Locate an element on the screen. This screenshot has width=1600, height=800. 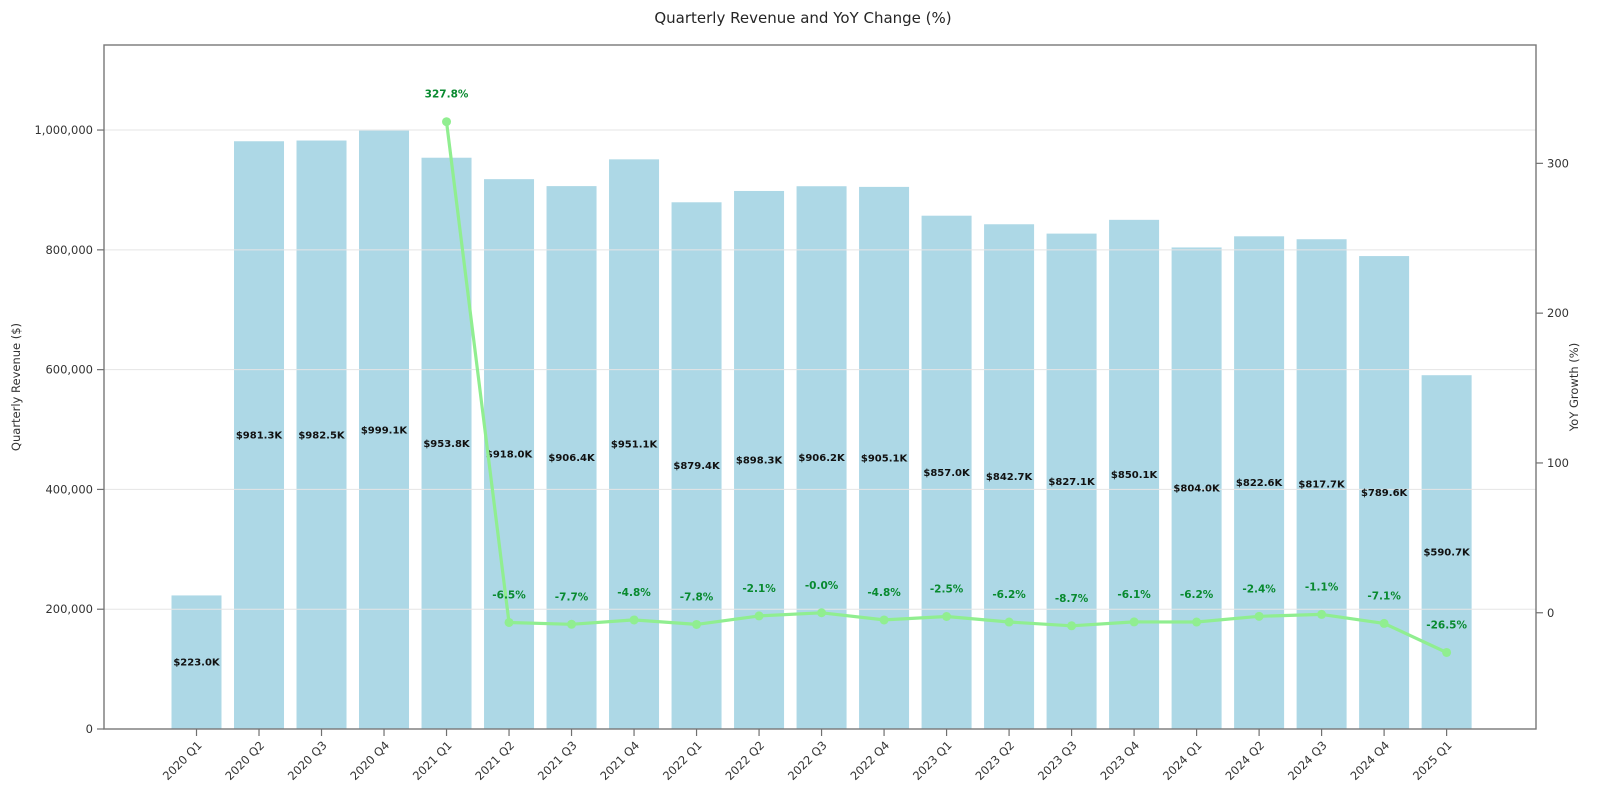
bar-value-label: $789.6K is located at coordinates (1385, 493).